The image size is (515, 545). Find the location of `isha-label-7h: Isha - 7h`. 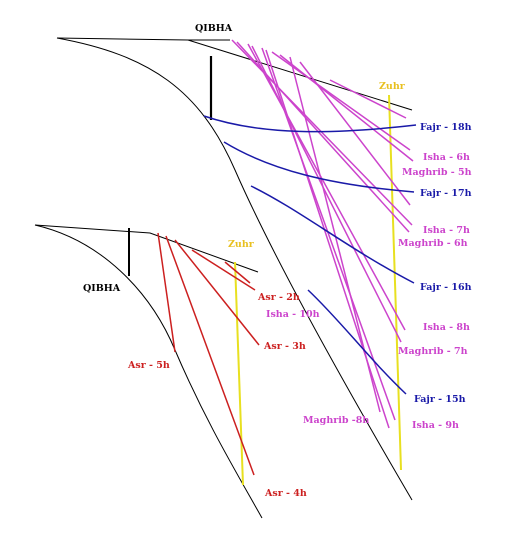

isha-label-7h: Isha - 7h is located at coordinates (446, 230).